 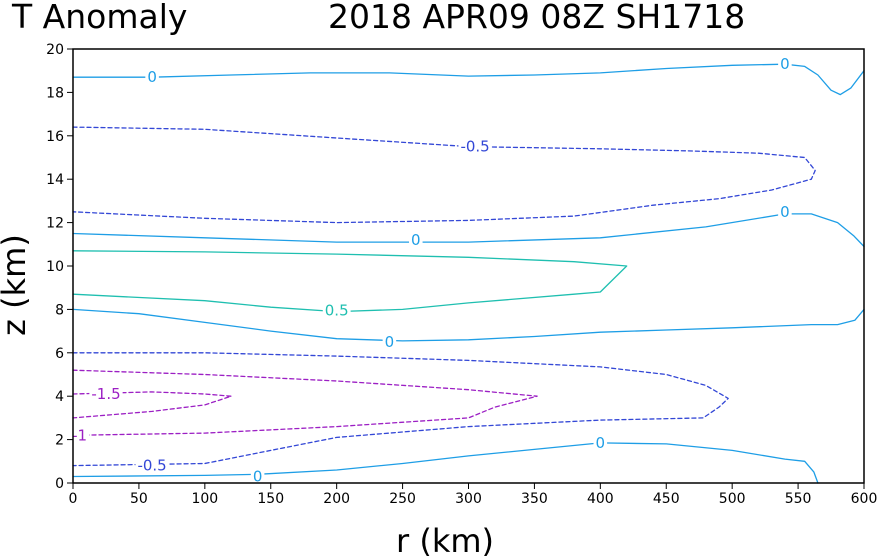 What do you see at coordinates (55, 50) in the screenshot?
I see `y-tick-label: 20` at bounding box center [55, 50].